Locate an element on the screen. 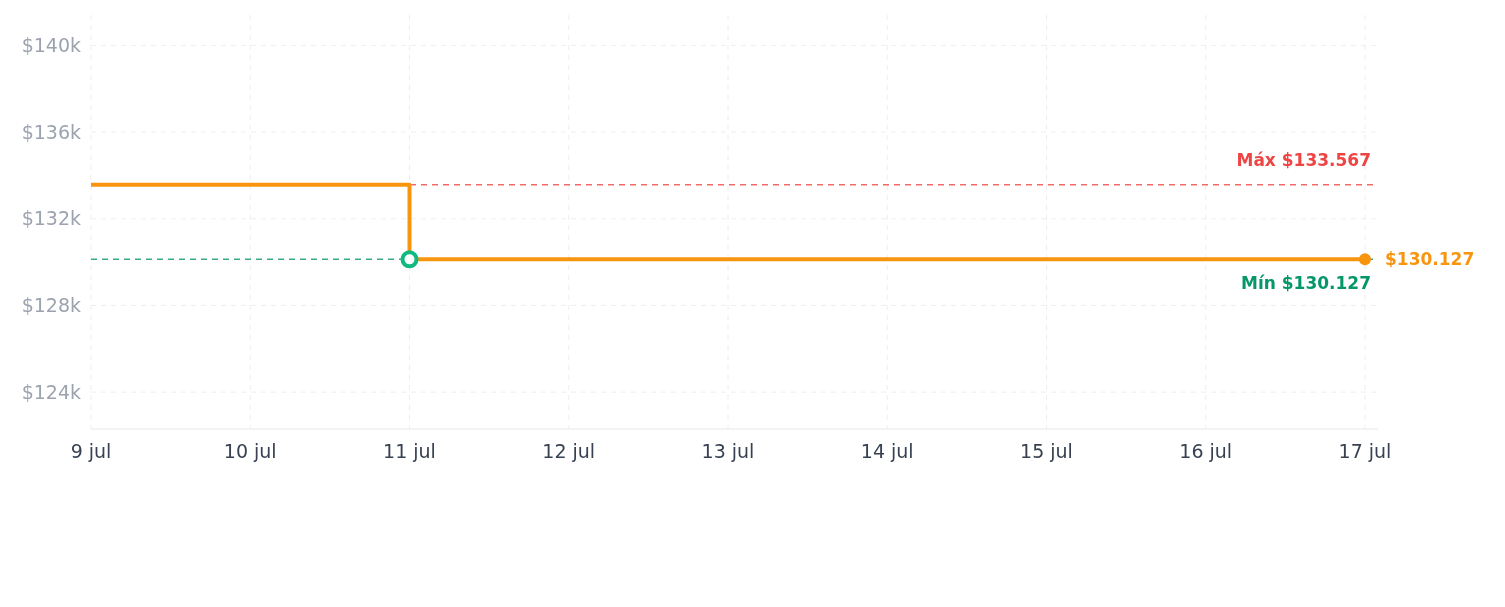 Image resolution: width=1505 pixels, height=607 pixels. y-tick-label: $128k is located at coordinates (51, 305).